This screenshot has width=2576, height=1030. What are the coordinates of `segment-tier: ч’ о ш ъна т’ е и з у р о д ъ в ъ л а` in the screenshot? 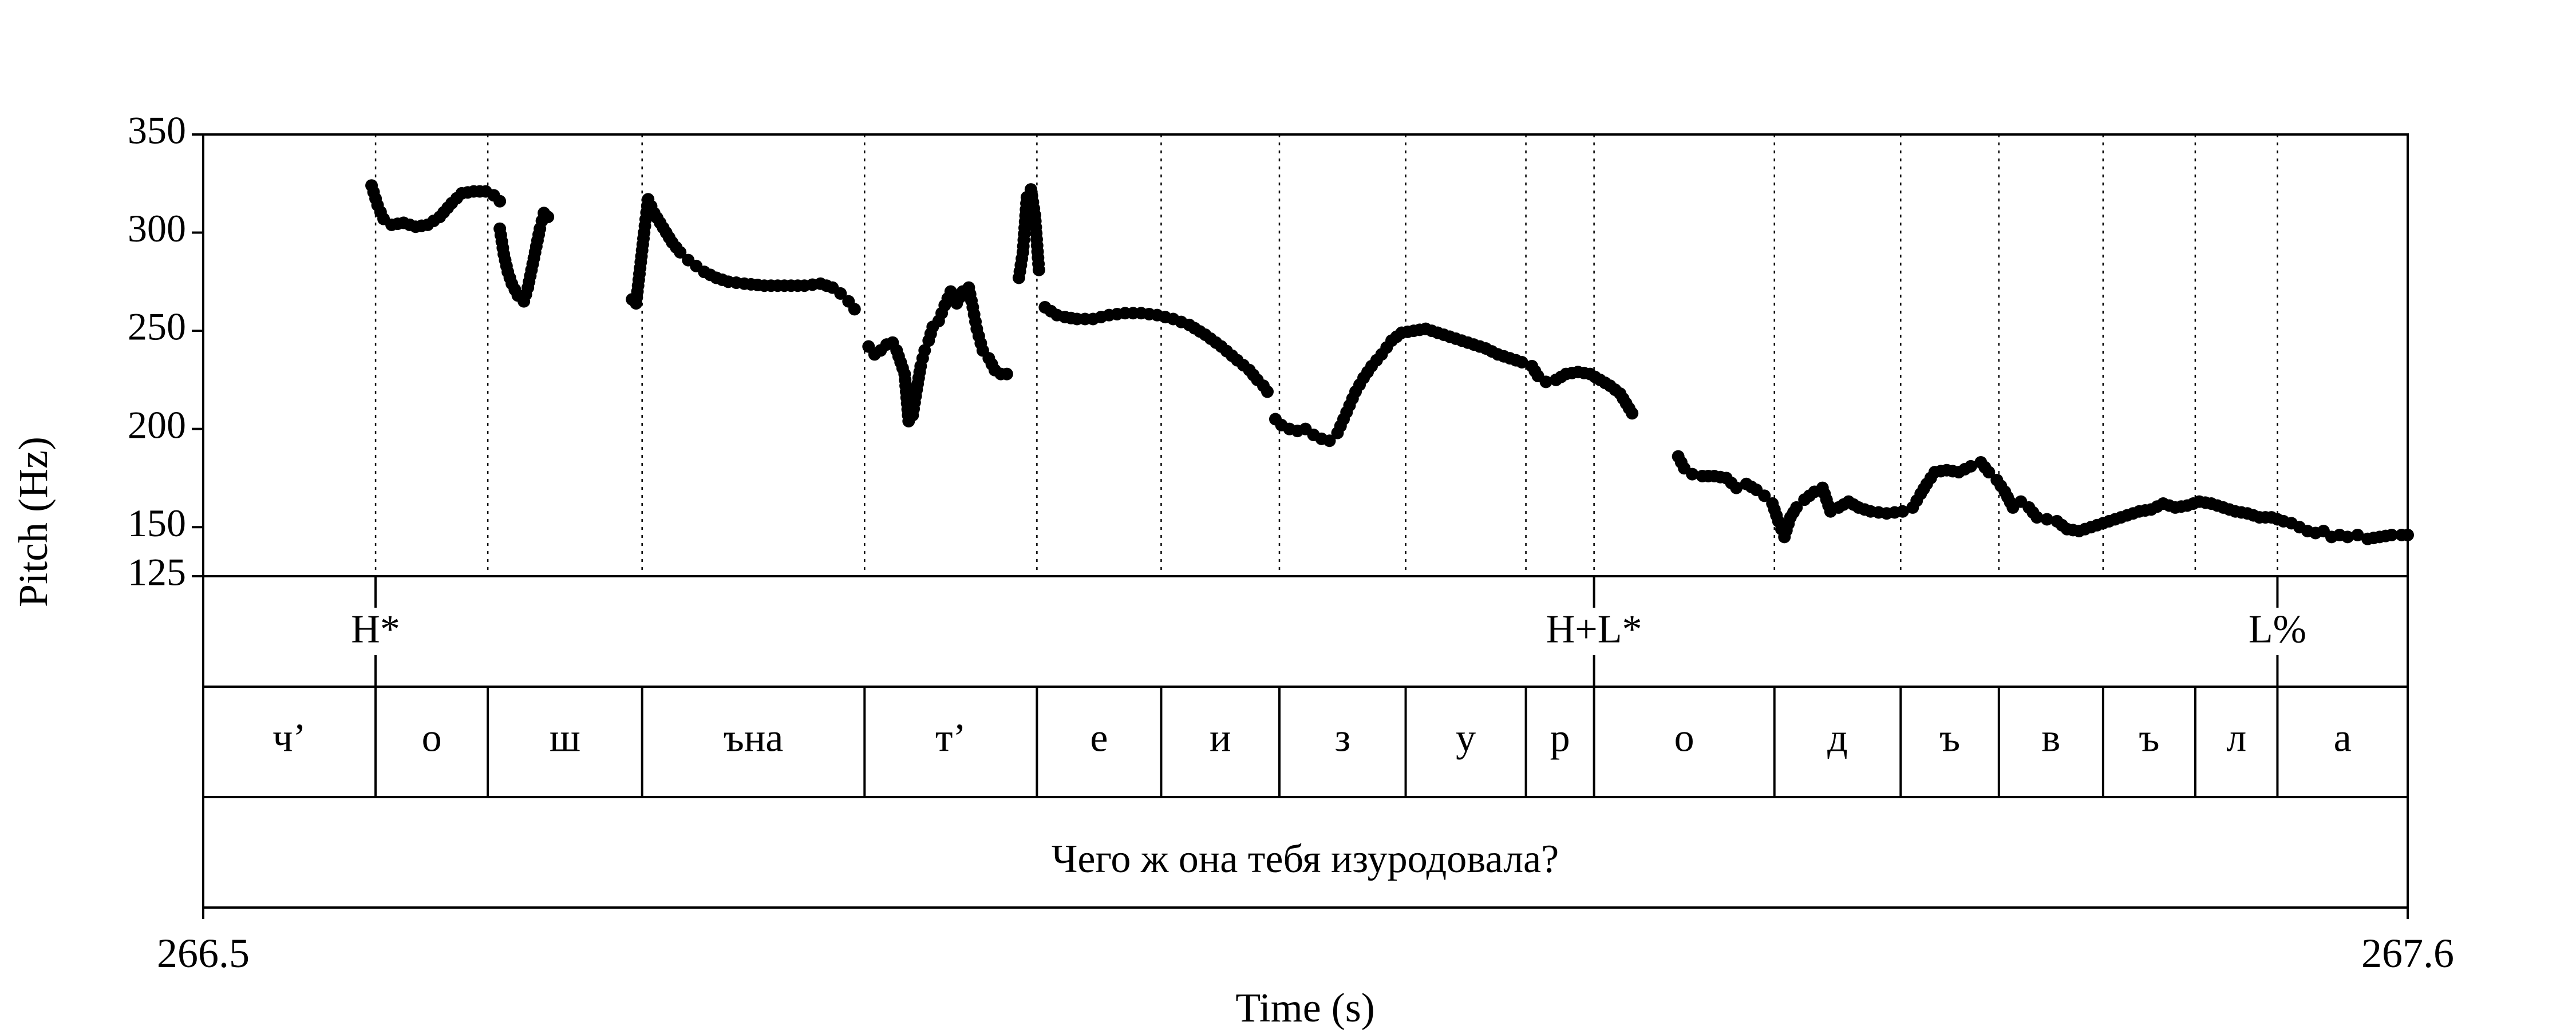 It's located at (1305, 742).